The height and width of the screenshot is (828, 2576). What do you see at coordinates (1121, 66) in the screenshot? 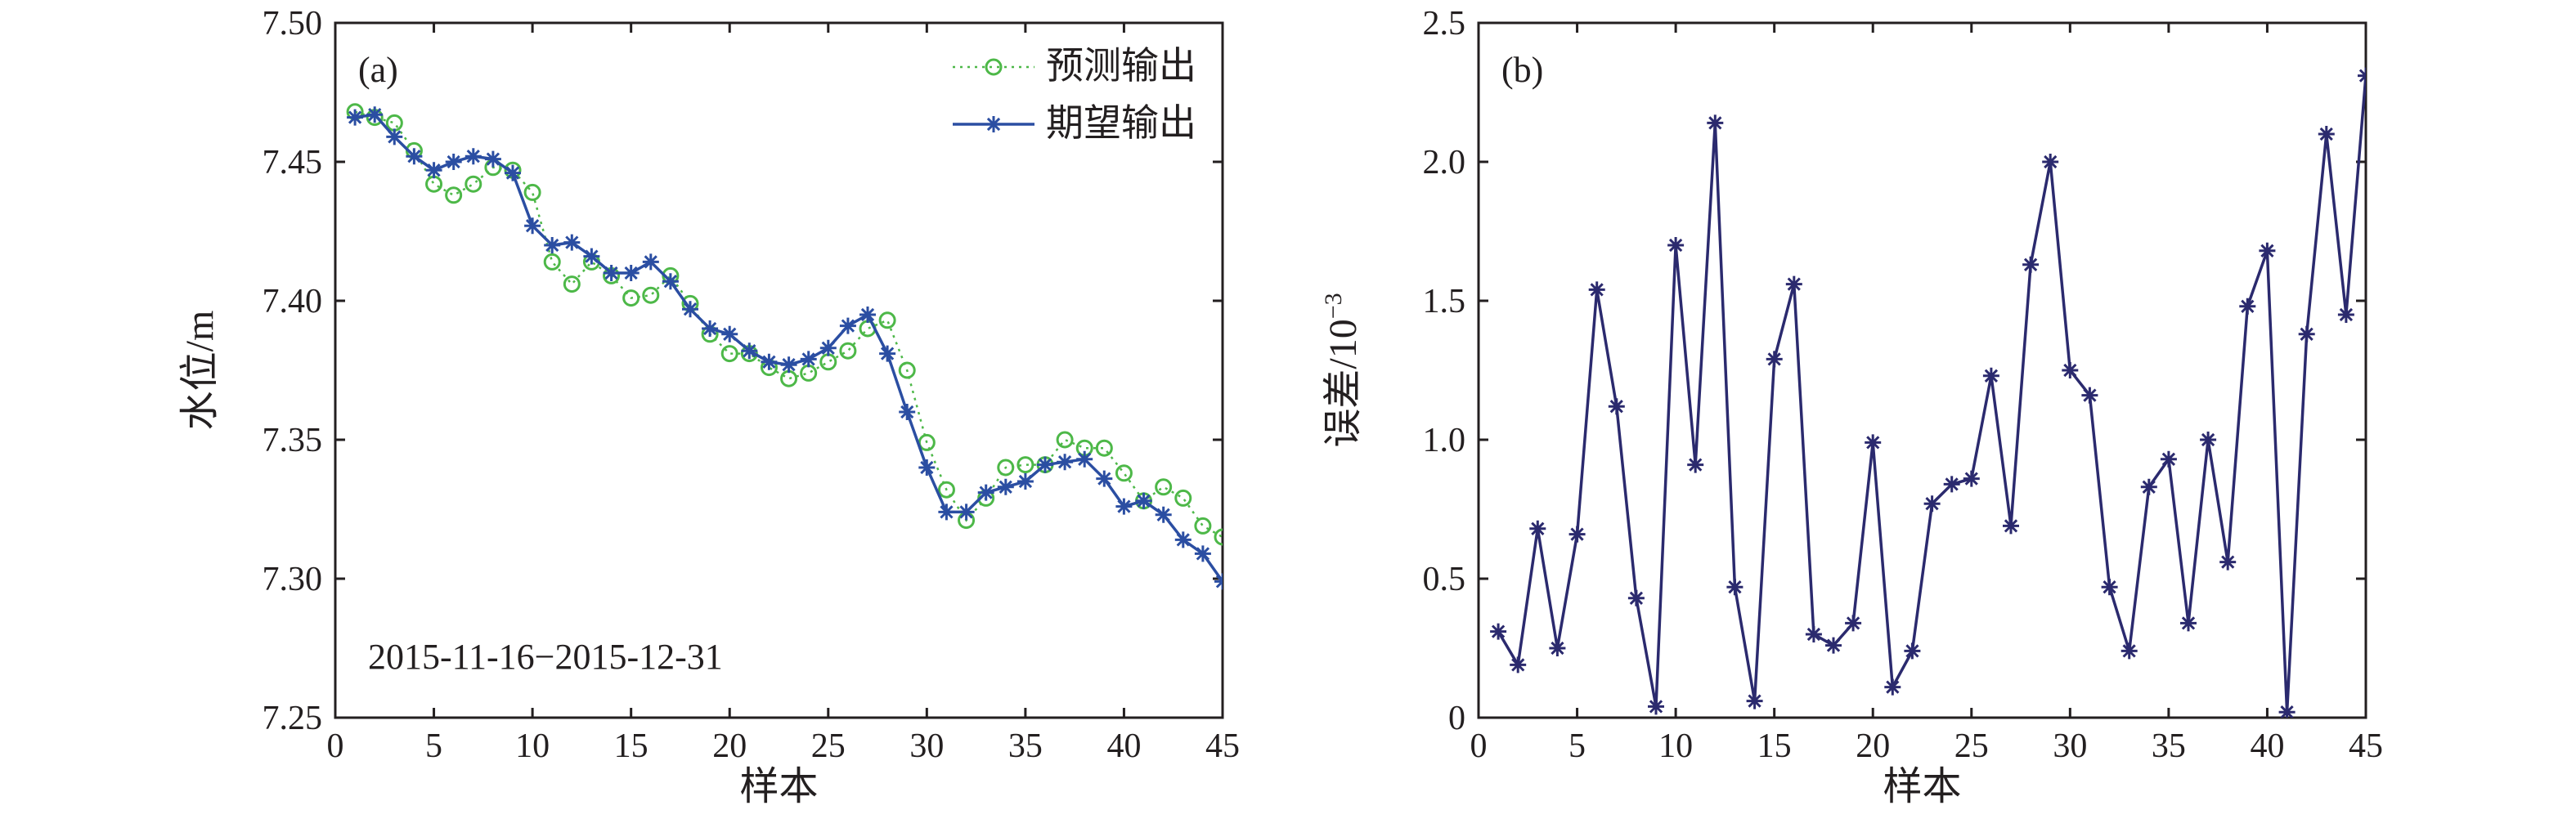
I see `legend-entry: 预测输出` at bounding box center [1121, 66].